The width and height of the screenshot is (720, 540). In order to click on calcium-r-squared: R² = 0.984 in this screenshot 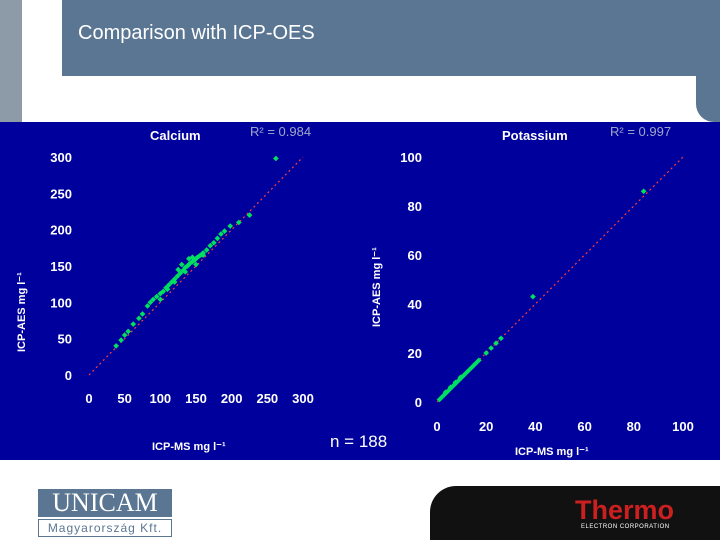, I will do `click(280, 131)`.